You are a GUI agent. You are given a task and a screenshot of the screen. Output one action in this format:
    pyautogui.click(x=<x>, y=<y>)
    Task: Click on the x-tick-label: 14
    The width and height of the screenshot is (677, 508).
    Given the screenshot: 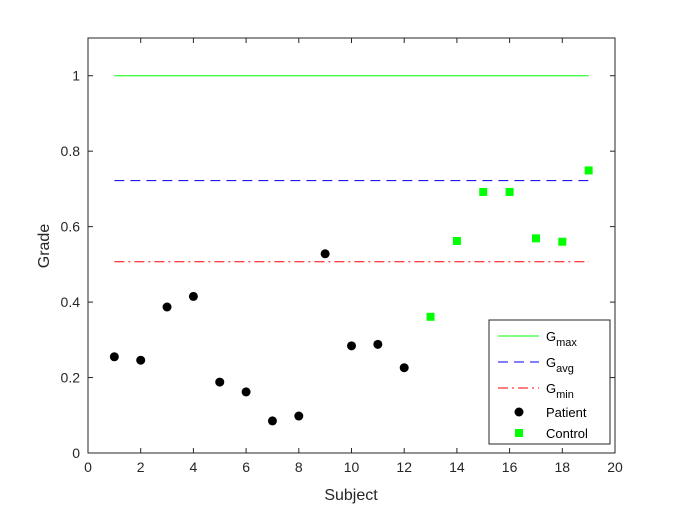 What is the action you would take?
    pyautogui.click(x=457, y=467)
    